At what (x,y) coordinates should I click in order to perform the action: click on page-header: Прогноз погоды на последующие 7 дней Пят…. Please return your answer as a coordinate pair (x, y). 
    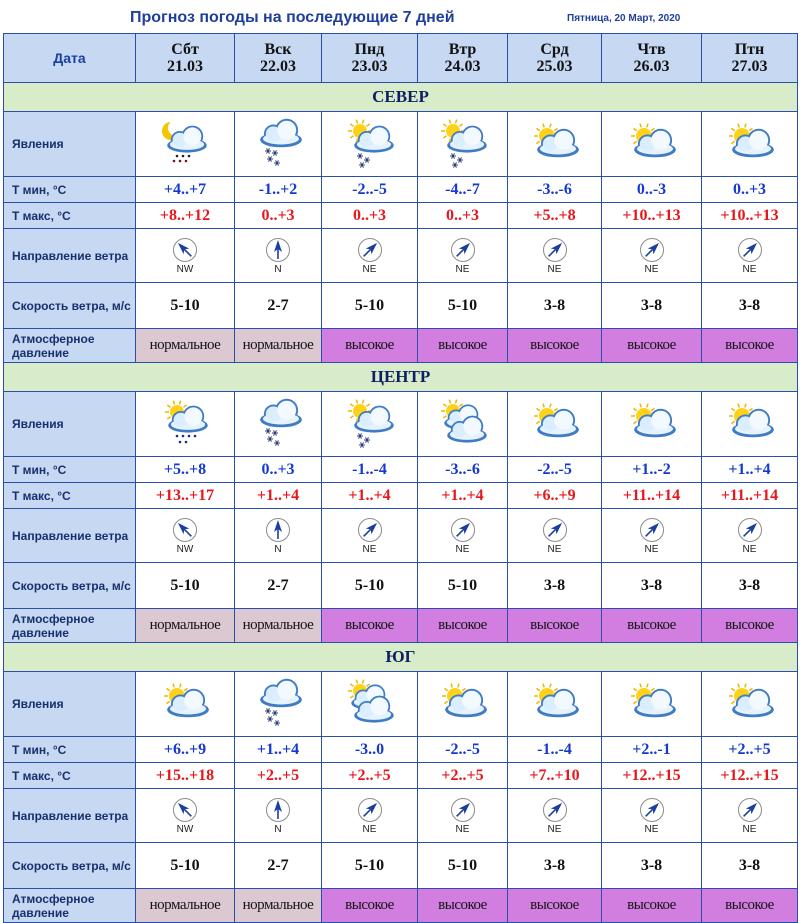
    Looking at the image, I should click on (400, 16).